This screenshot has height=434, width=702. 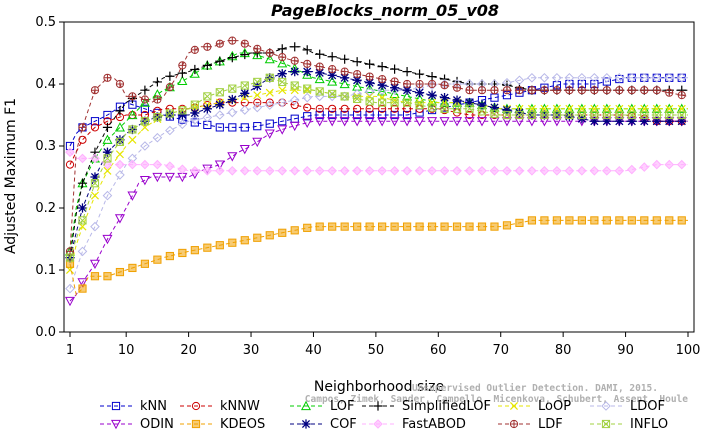 What do you see at coordinates (11, 176) in the screenshot?
I see `y-axis-label: Adjusted Maximum F1` at bounding box center [11, 176].